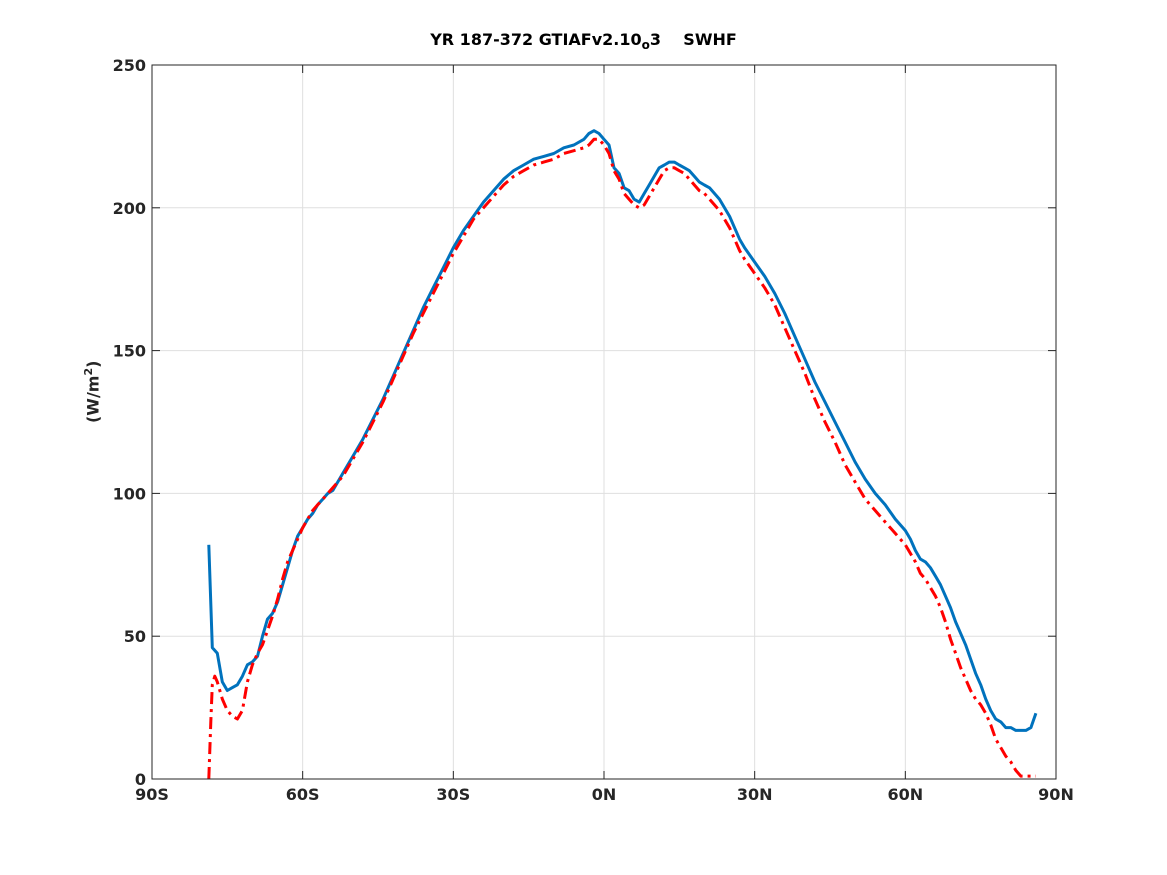 This screenshot has width=1167, height=875. I want to click on x-tick-label: 30N, so click(755, 794).